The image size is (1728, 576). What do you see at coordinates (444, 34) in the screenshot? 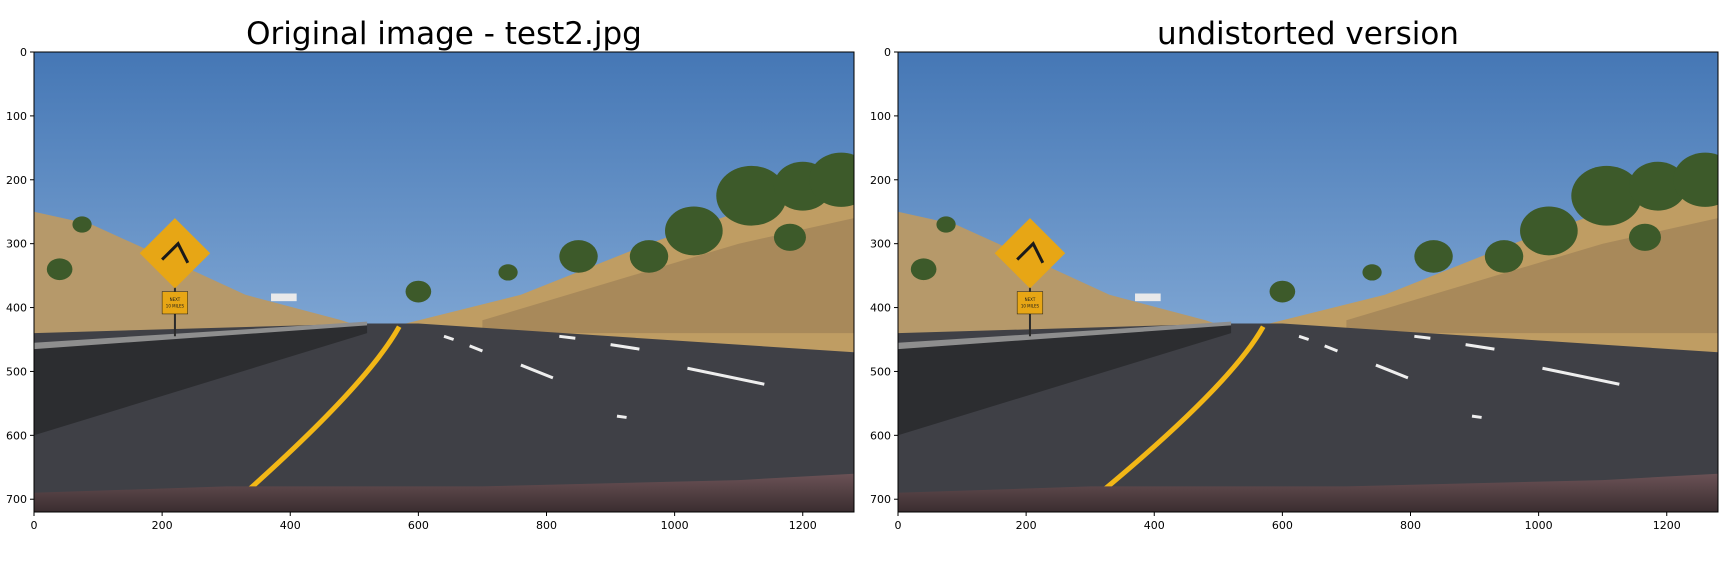
I see `panel-title: Original image - test2.jpg` at bounding box center [444, 34].